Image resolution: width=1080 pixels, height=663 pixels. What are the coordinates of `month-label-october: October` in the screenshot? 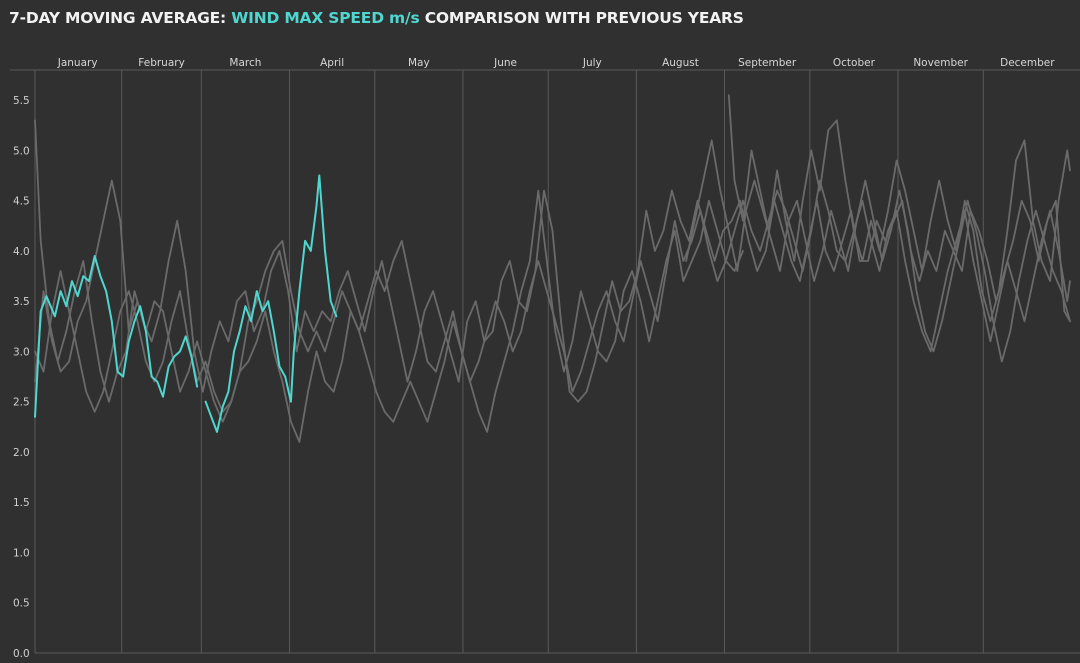 It's located at (854, 63).